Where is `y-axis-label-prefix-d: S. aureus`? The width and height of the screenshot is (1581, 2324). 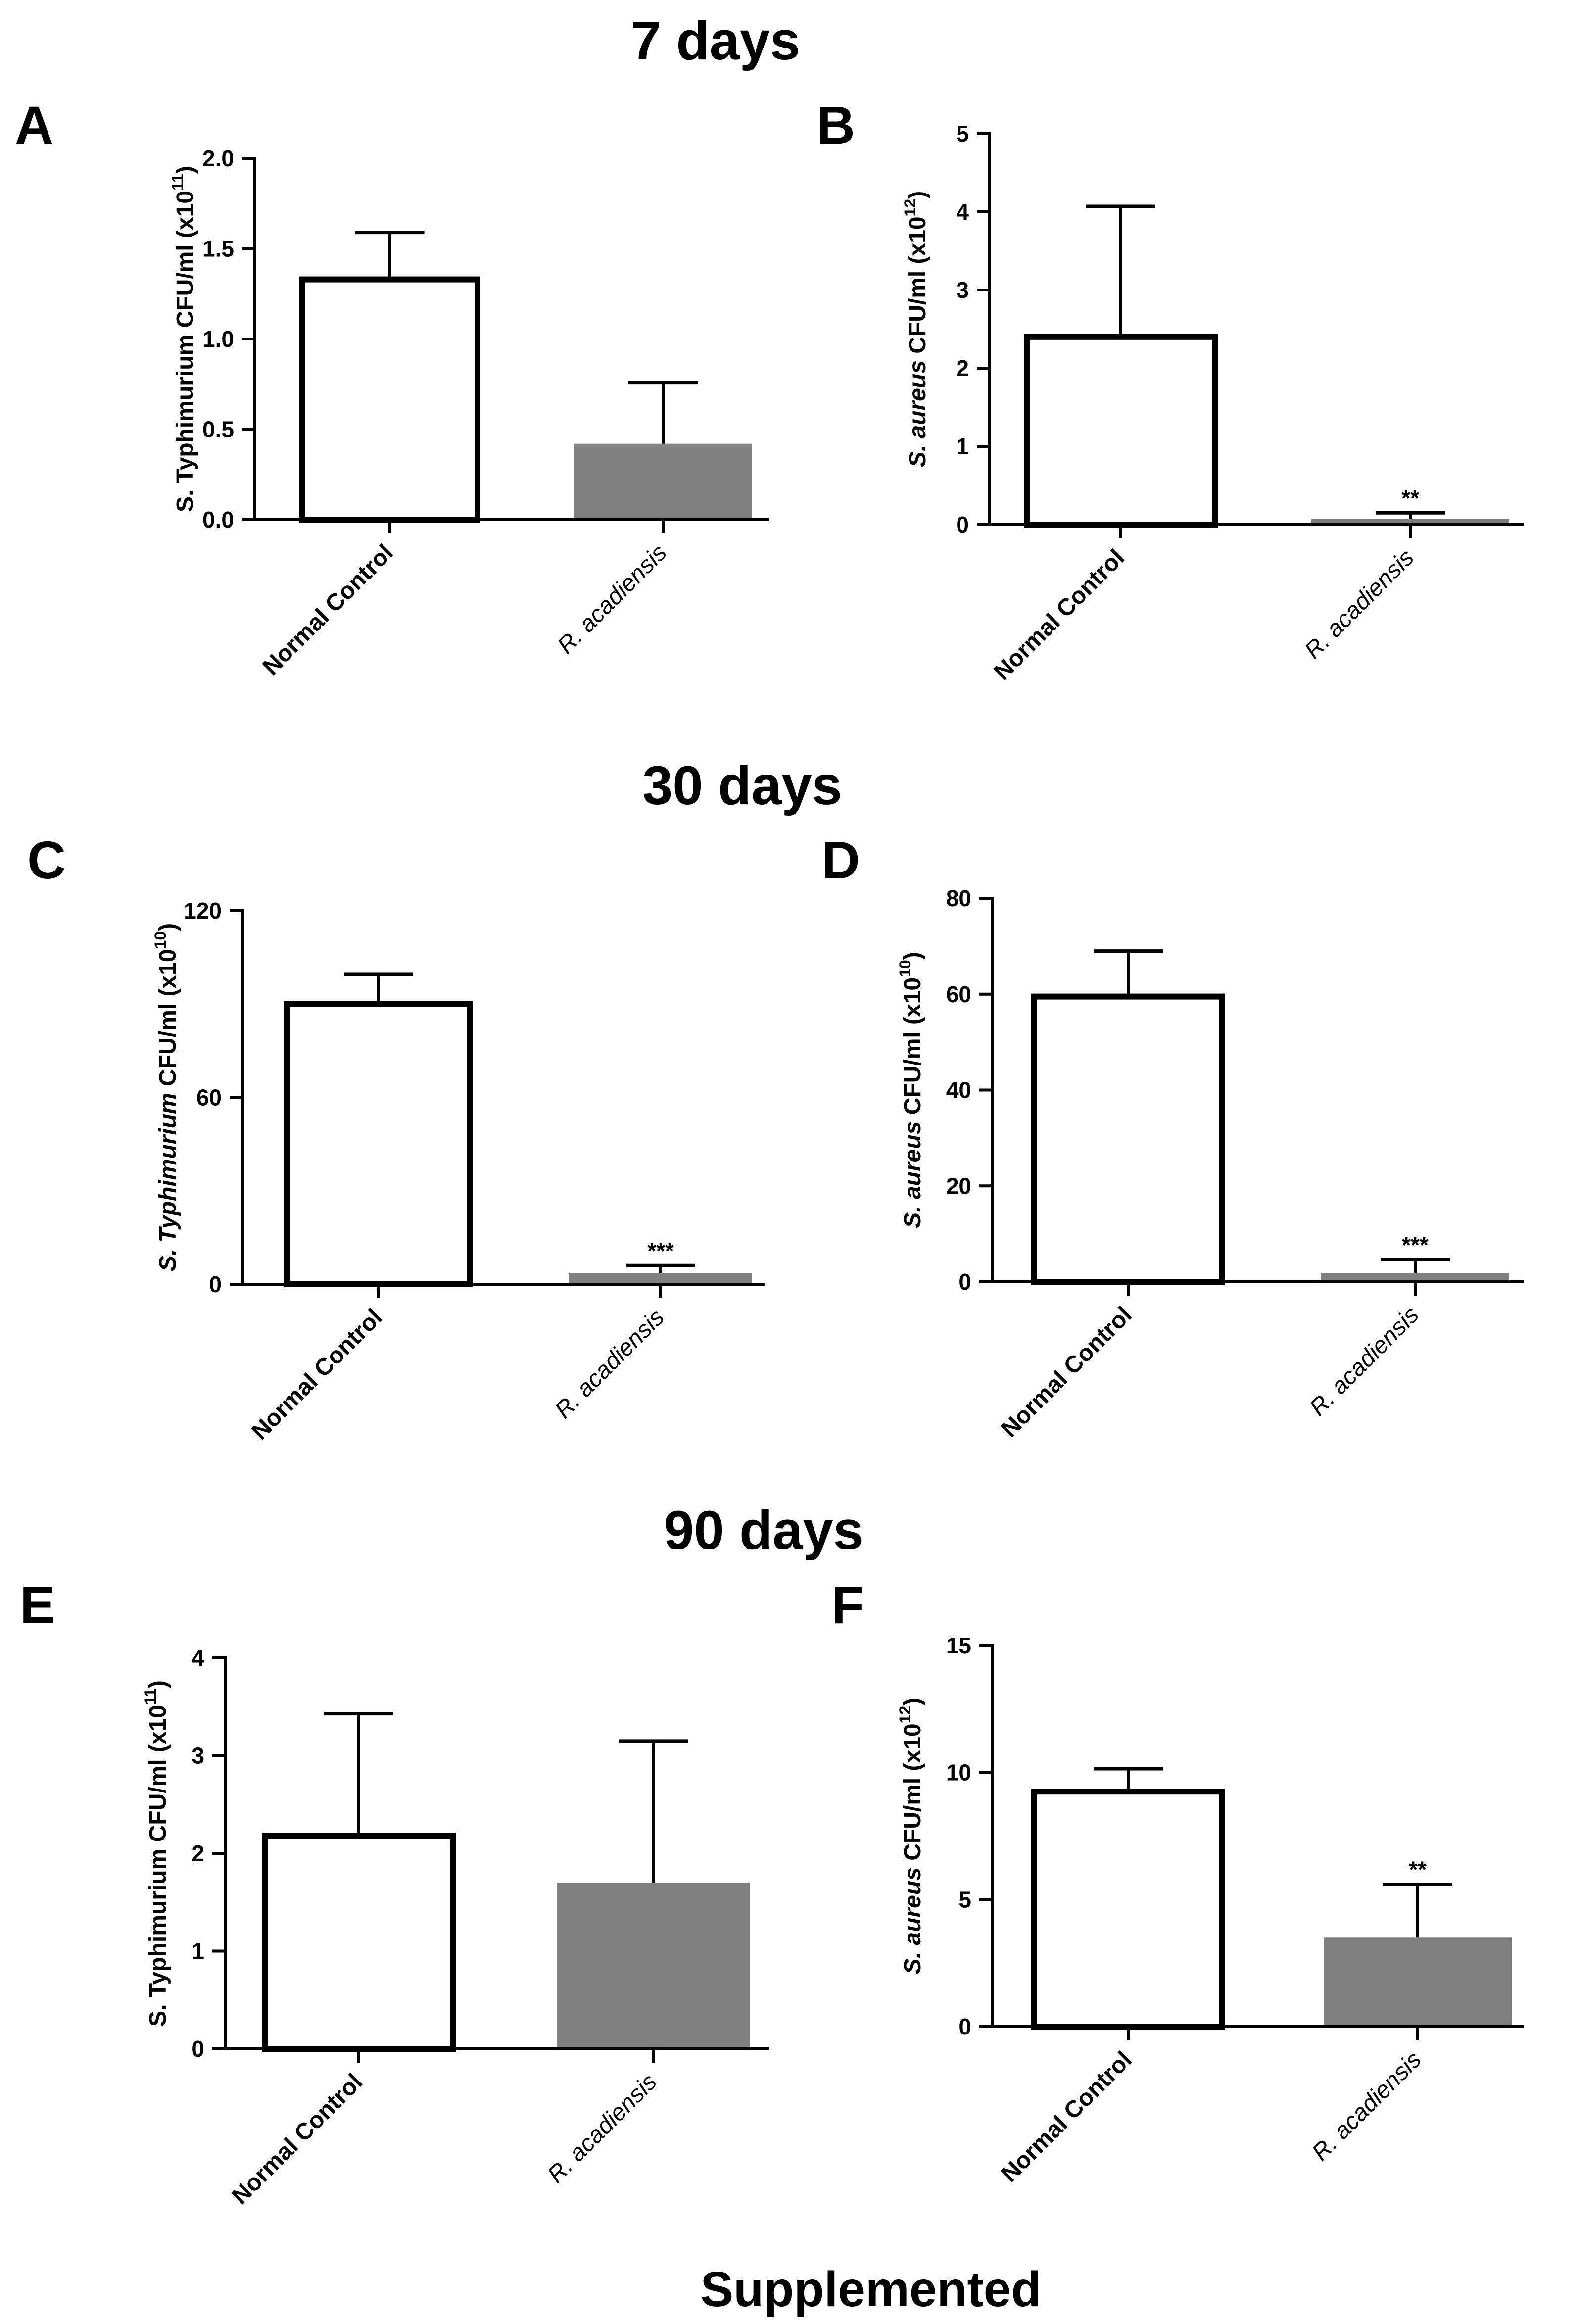
y-axis-label-prefix-d: S. aureus is located at coordinates (913, 1174).